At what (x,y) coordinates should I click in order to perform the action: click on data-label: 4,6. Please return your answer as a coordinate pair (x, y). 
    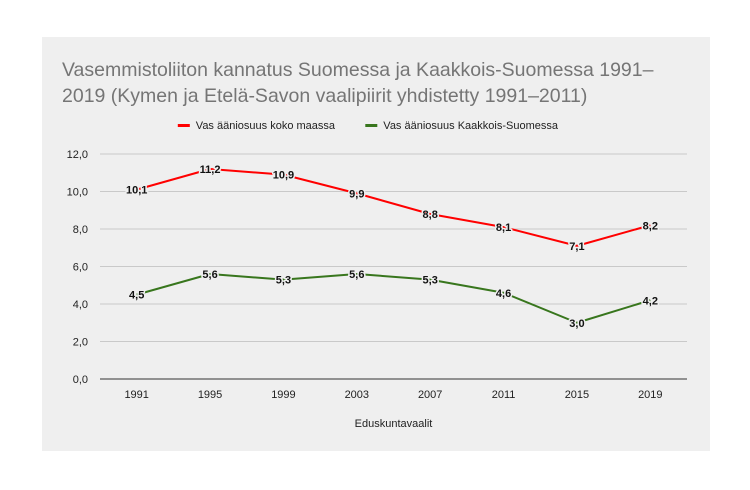
    Looking at the image, I should click on (503, 294).